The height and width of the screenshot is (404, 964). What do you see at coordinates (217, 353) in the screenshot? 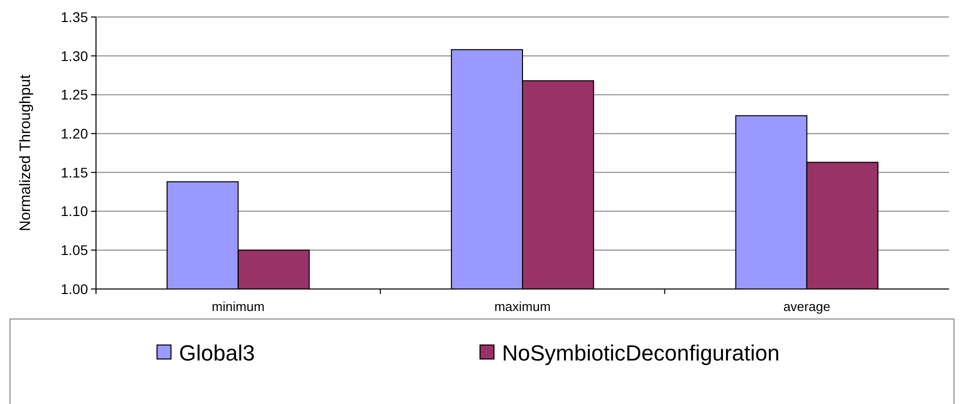
I see `legend-label: Global3` at bounding box center [217, 353].